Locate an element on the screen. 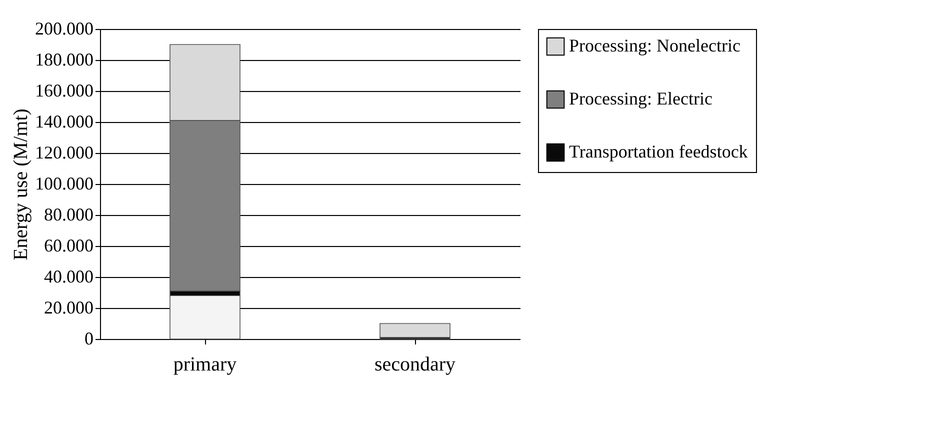 Image resolution: width=944 pixels, height=425 pixels. y-tick-label: 140.000 is located at coordinates (64, 122).